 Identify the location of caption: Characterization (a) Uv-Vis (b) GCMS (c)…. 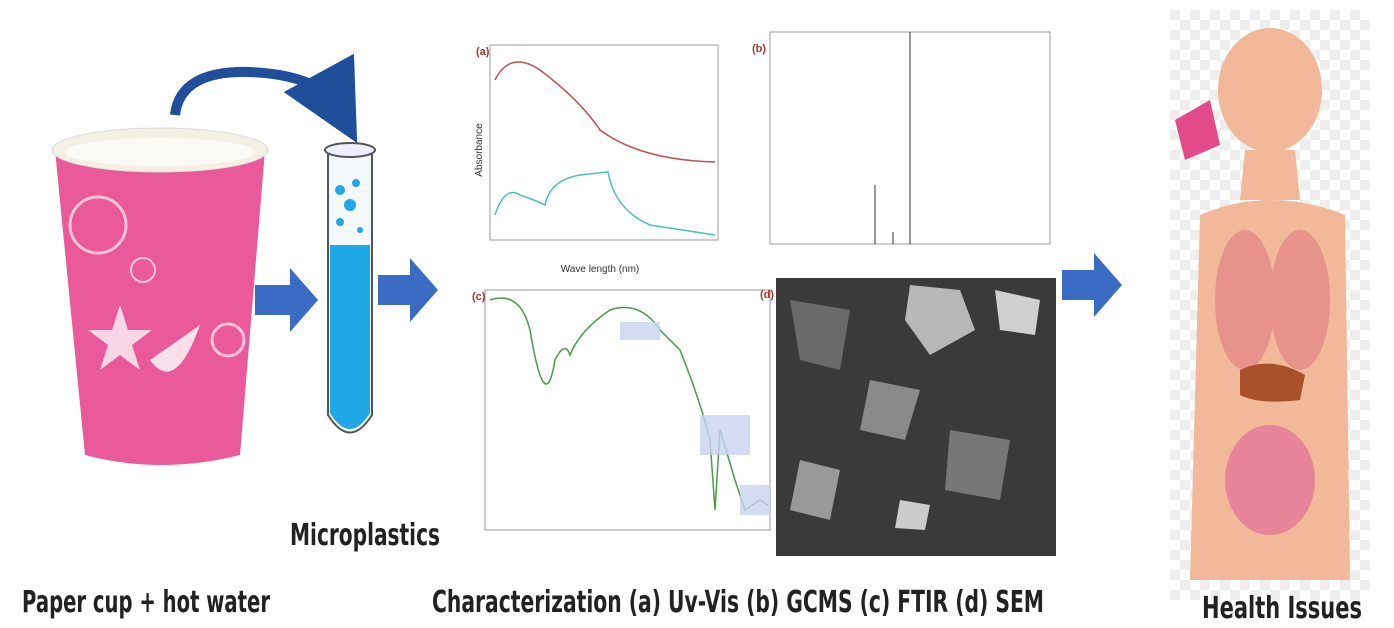
(738, 602).